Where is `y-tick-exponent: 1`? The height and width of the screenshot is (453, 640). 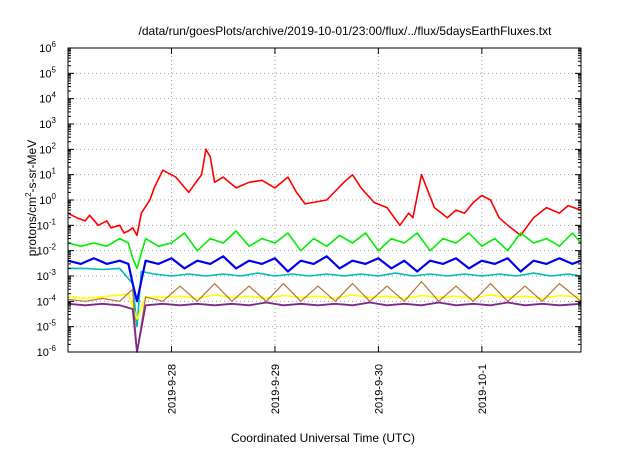
y-tick-exponent: 1 is located at coordinates (54, 171).